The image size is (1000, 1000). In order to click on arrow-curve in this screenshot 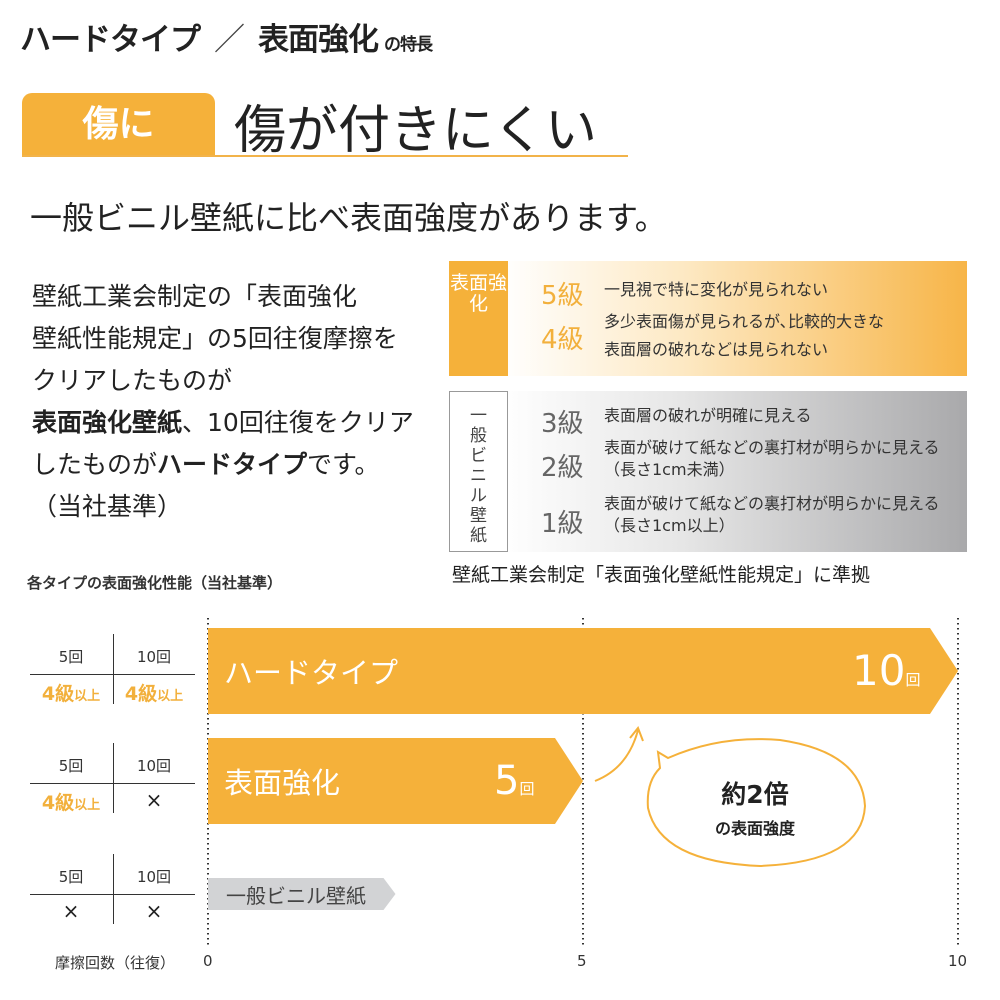, I will do `click(616, 755)`.